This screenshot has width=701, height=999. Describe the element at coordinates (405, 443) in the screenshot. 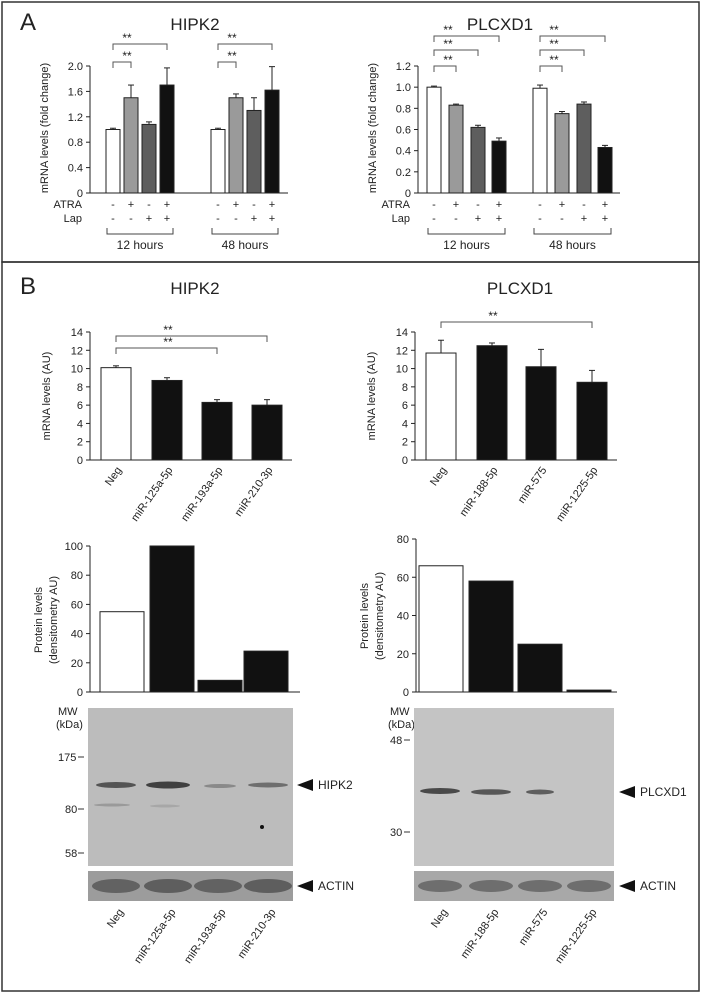

I see `y-tick-label: 2` at that location.